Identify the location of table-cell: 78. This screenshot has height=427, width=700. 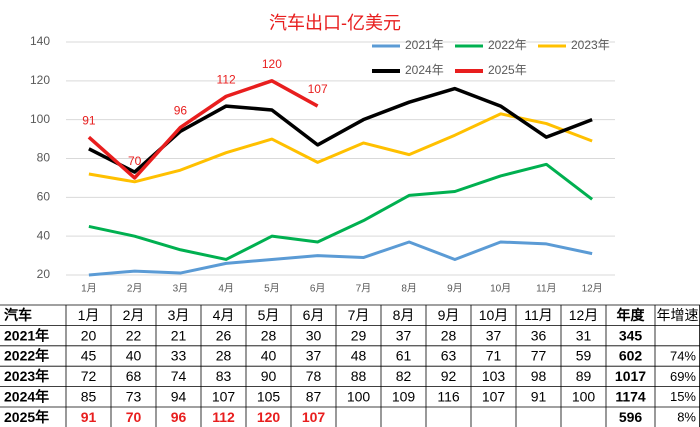
(314, 376).